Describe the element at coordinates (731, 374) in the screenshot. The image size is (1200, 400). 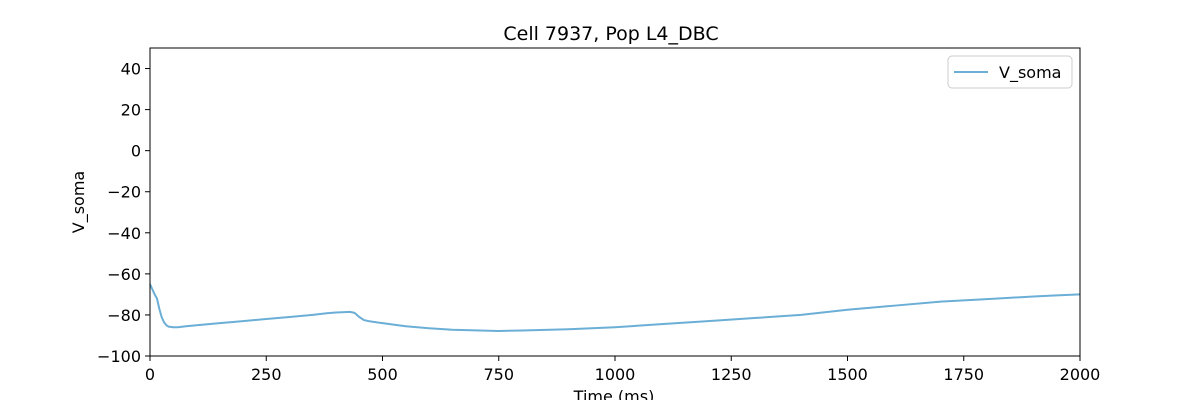
I see `x-tick-label: 1250` at that location.